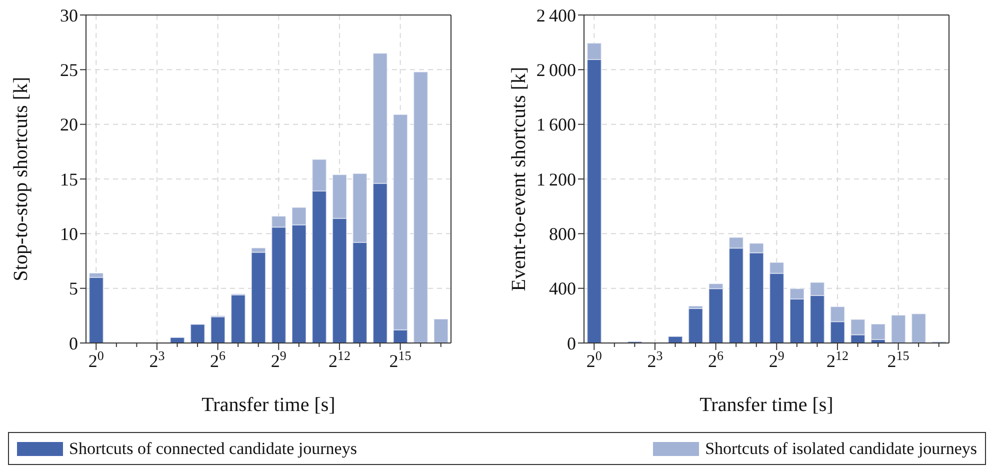  What do you see at coordinates (841, 448) in the screenshot?
I see `legend-label: Shortcuts of isolated candidate journeys` at bounding box center [841, 448].